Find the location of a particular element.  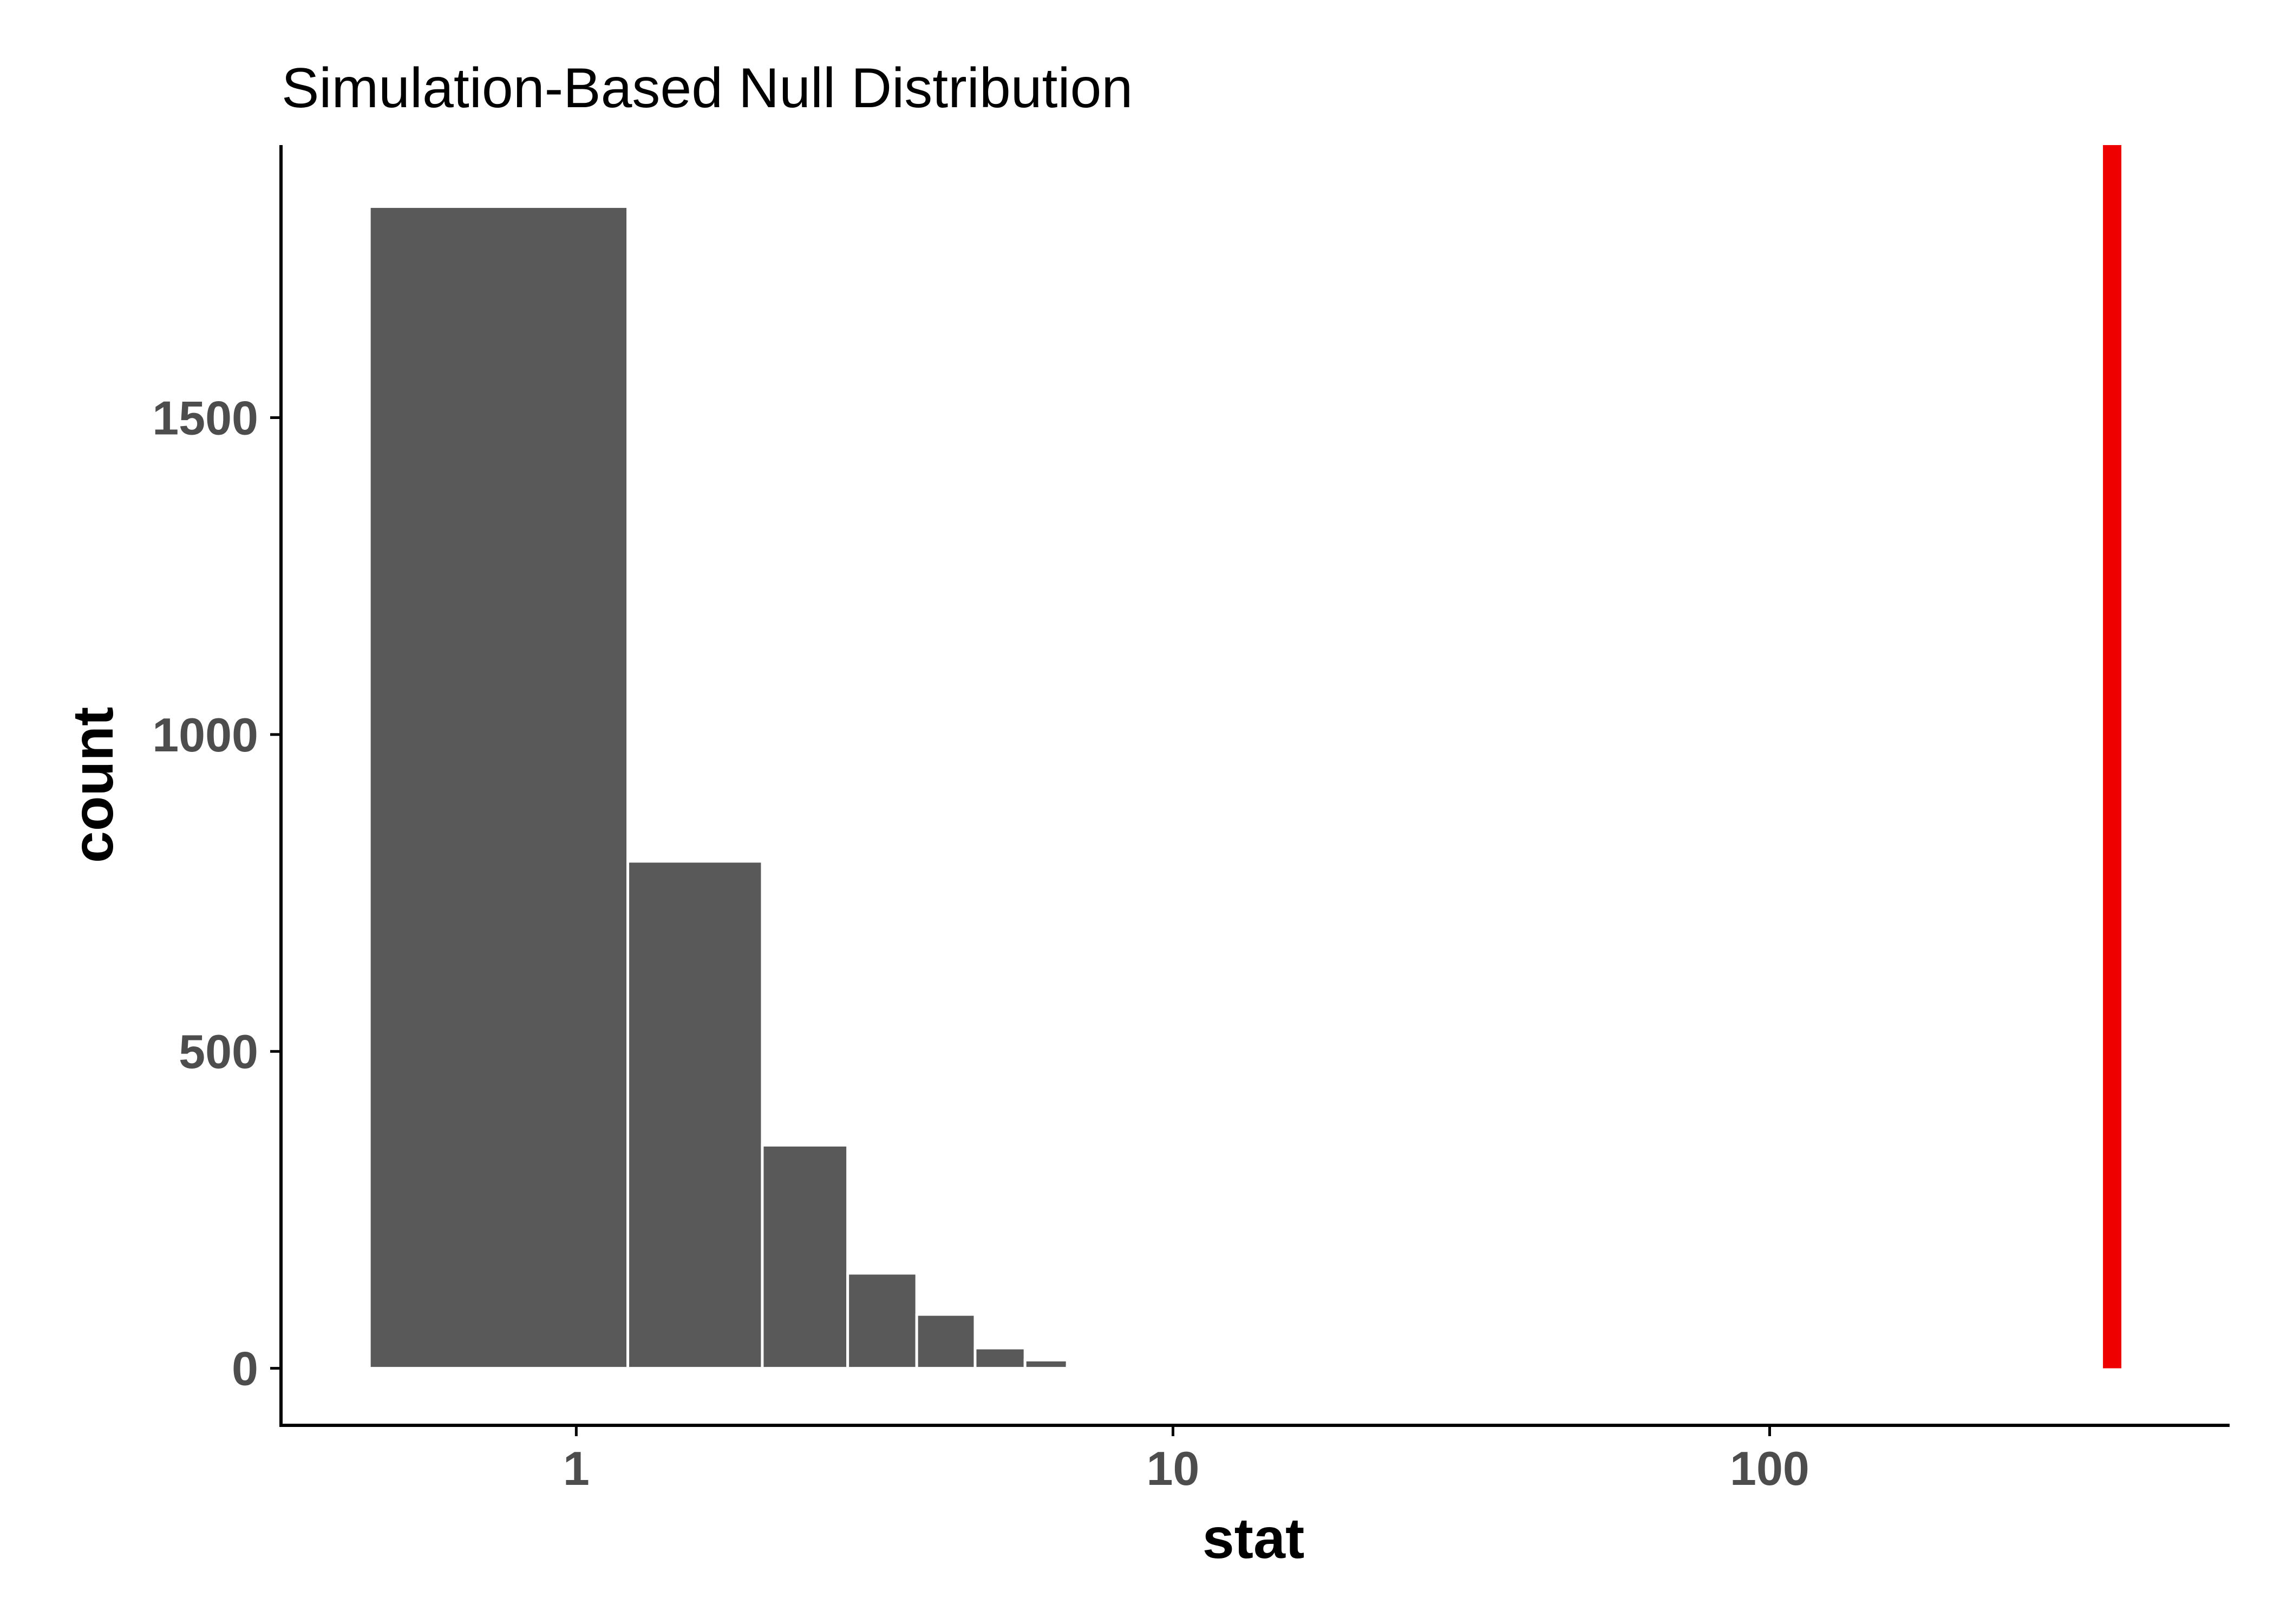

x-axis-ticks: 1 10 100 is located at coordinates (1186, 1460).